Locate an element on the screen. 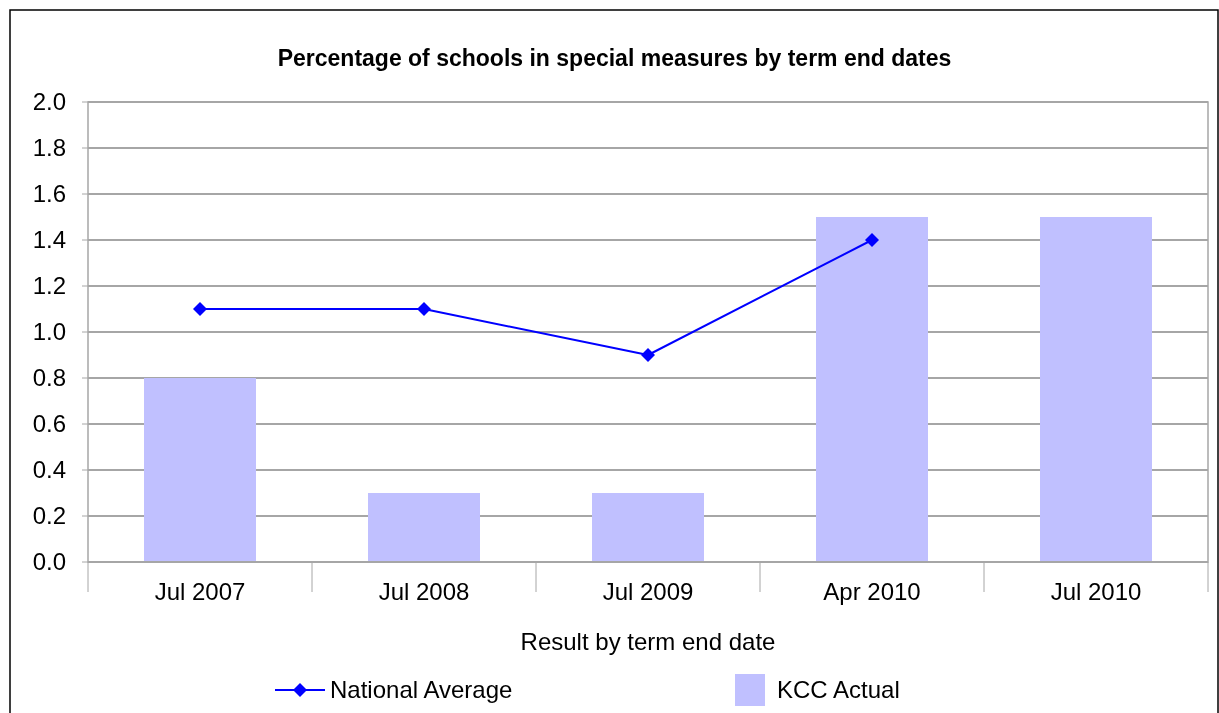  y-tick-label: 1.8 is located at coordinates (49, 147).